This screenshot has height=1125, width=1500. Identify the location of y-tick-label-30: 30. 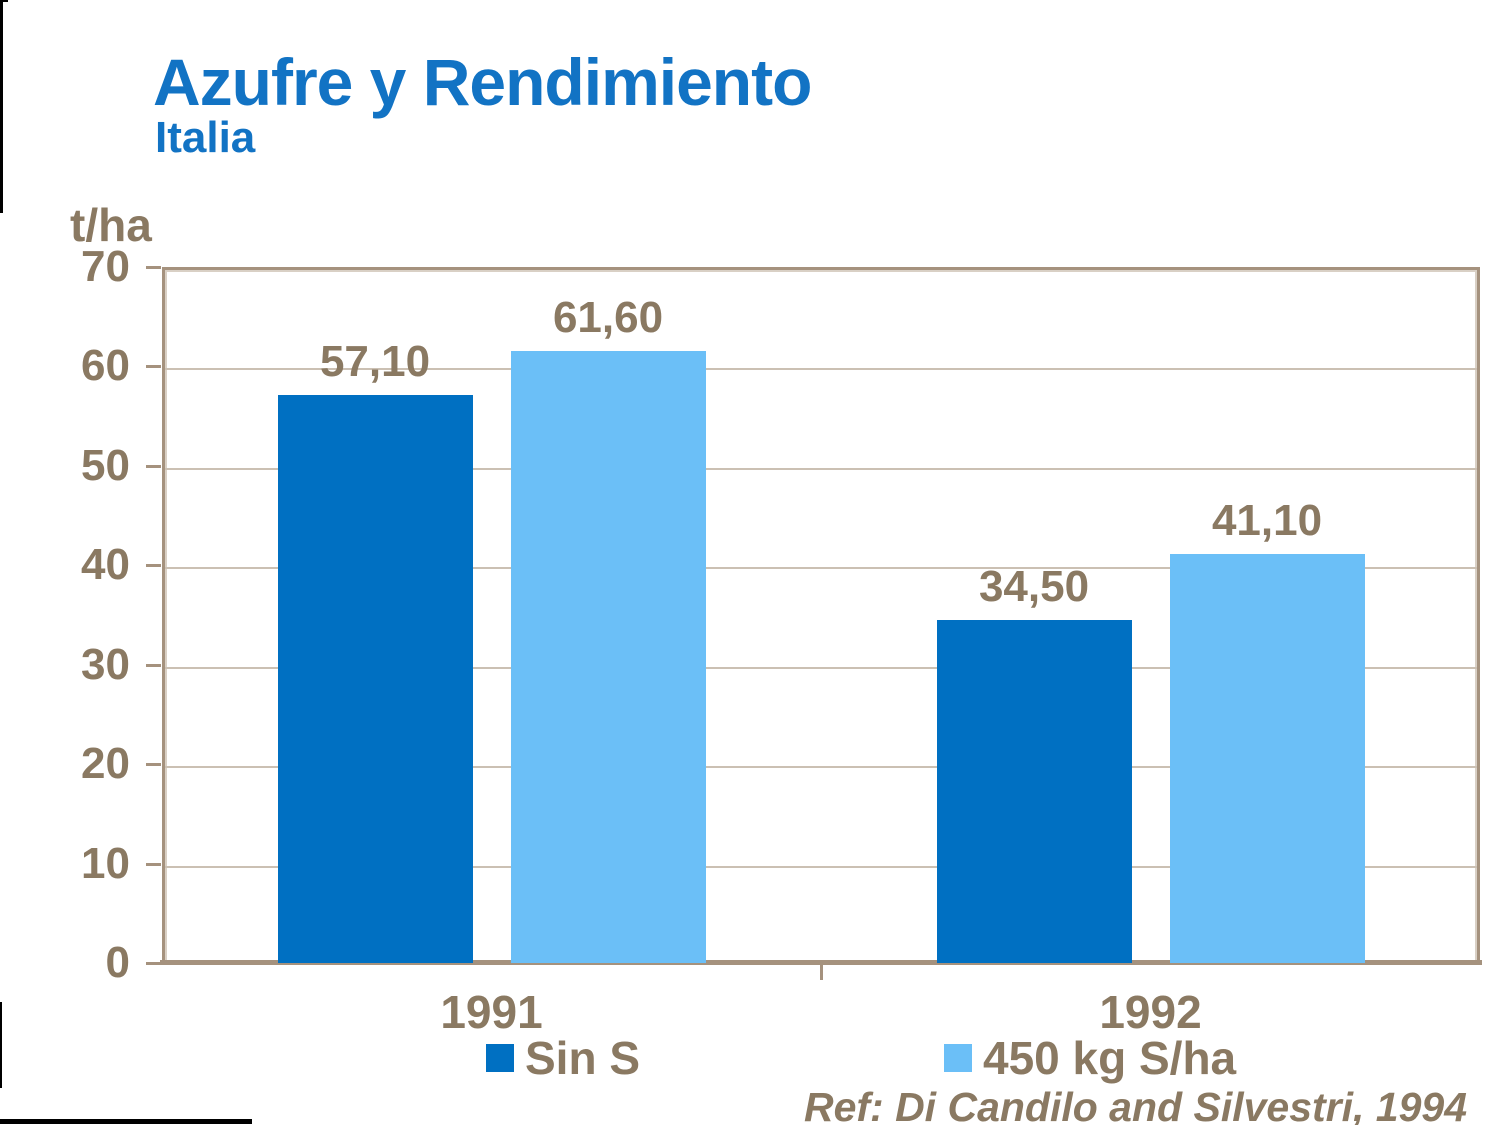
(105, 664).